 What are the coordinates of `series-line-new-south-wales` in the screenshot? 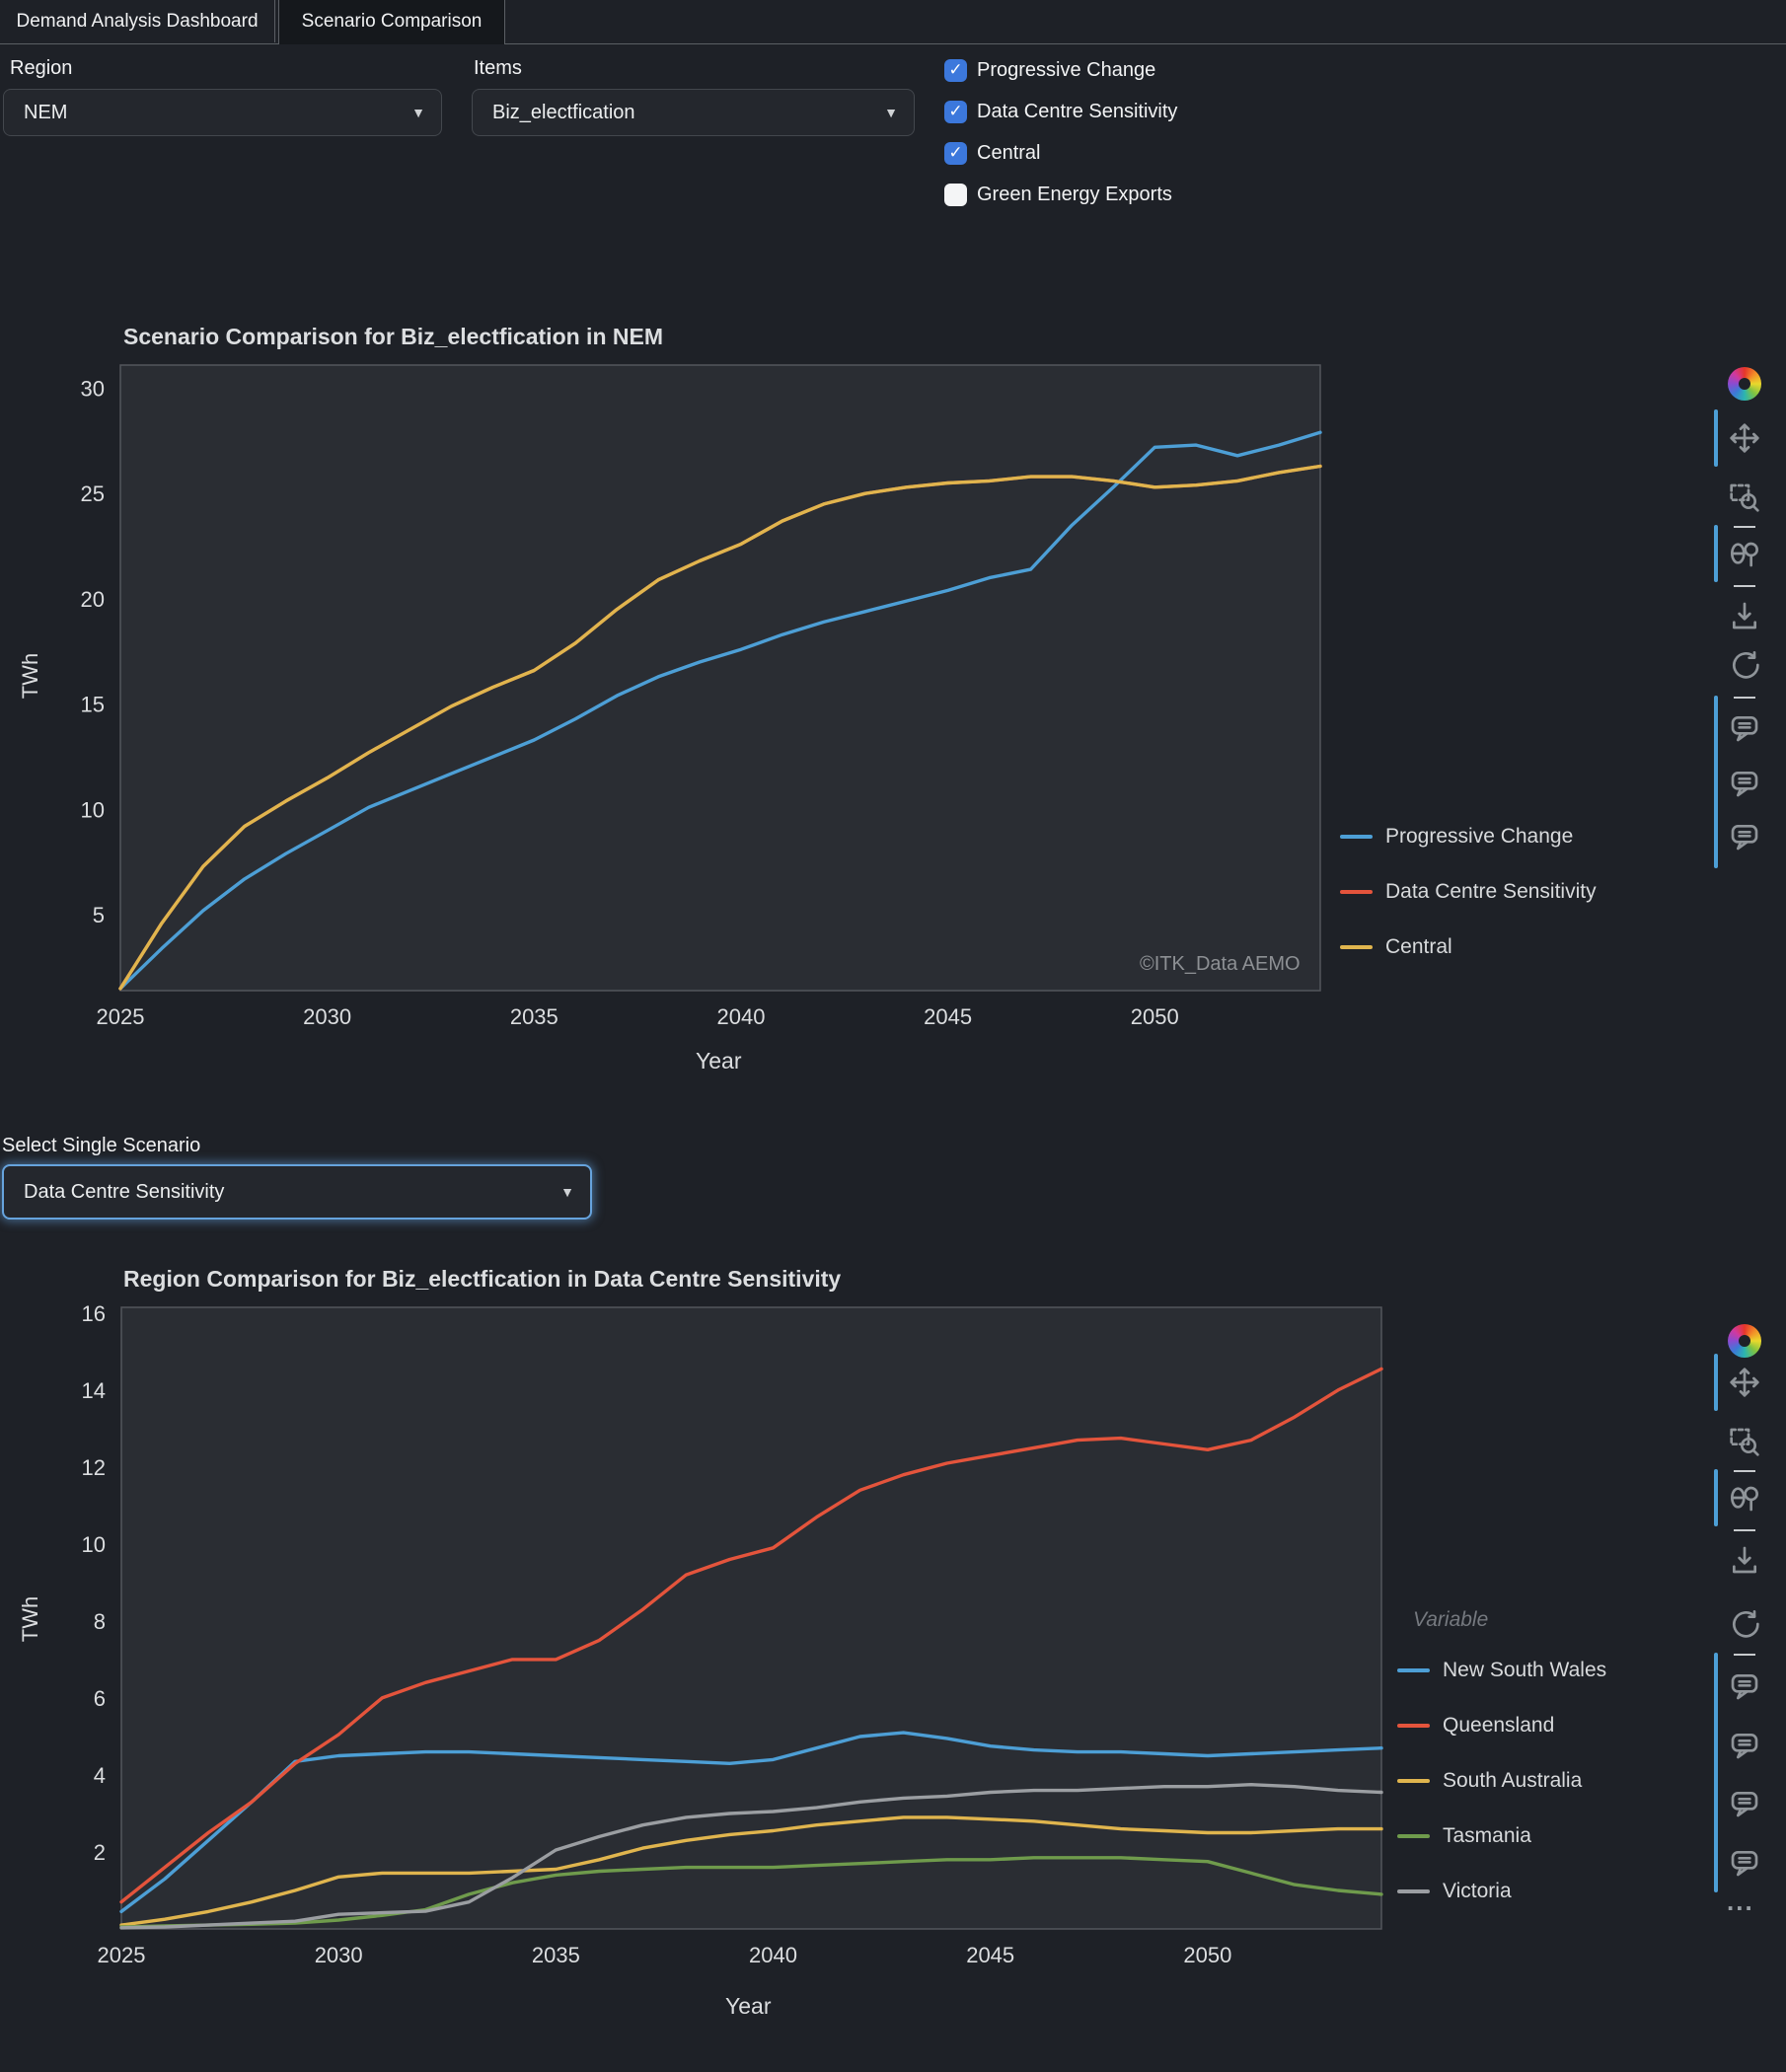 It's located at (751, 1823).